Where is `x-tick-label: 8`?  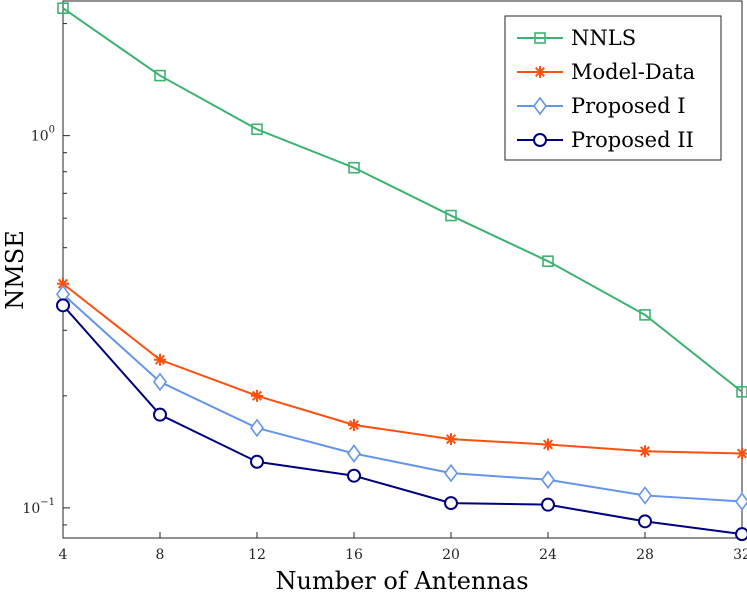 x-tick-label: 8 is located at coordinates (160, 555).